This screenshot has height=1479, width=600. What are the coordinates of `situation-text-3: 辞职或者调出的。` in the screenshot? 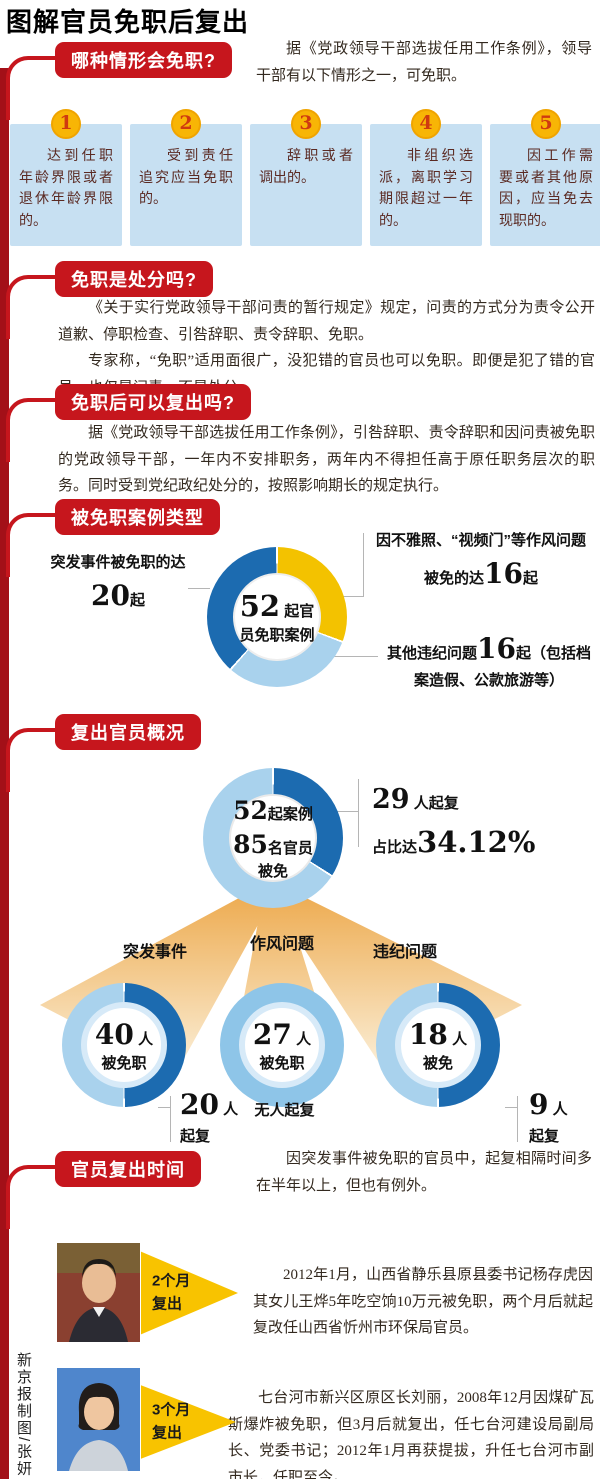 It's located at (306, 167).